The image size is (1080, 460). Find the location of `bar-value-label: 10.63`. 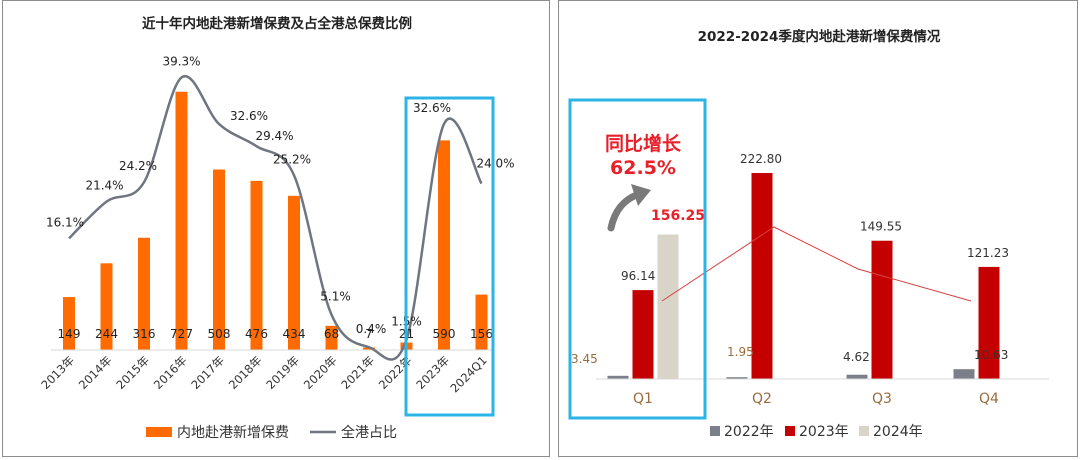

bar-value-label: 10.63 is located at coordinates (991, 355).